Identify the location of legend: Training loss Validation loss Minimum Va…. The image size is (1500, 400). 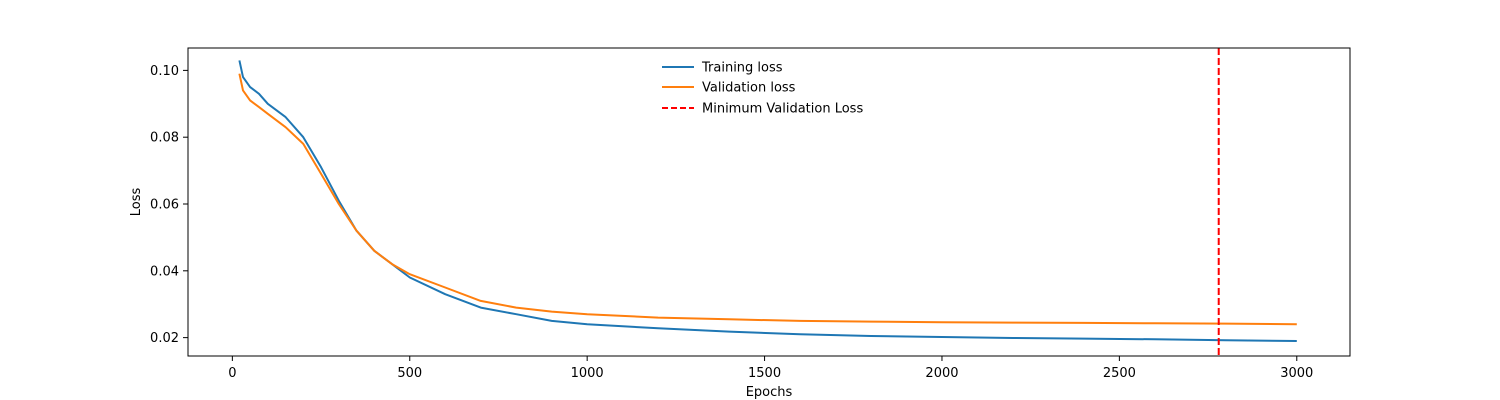
(762, 89).